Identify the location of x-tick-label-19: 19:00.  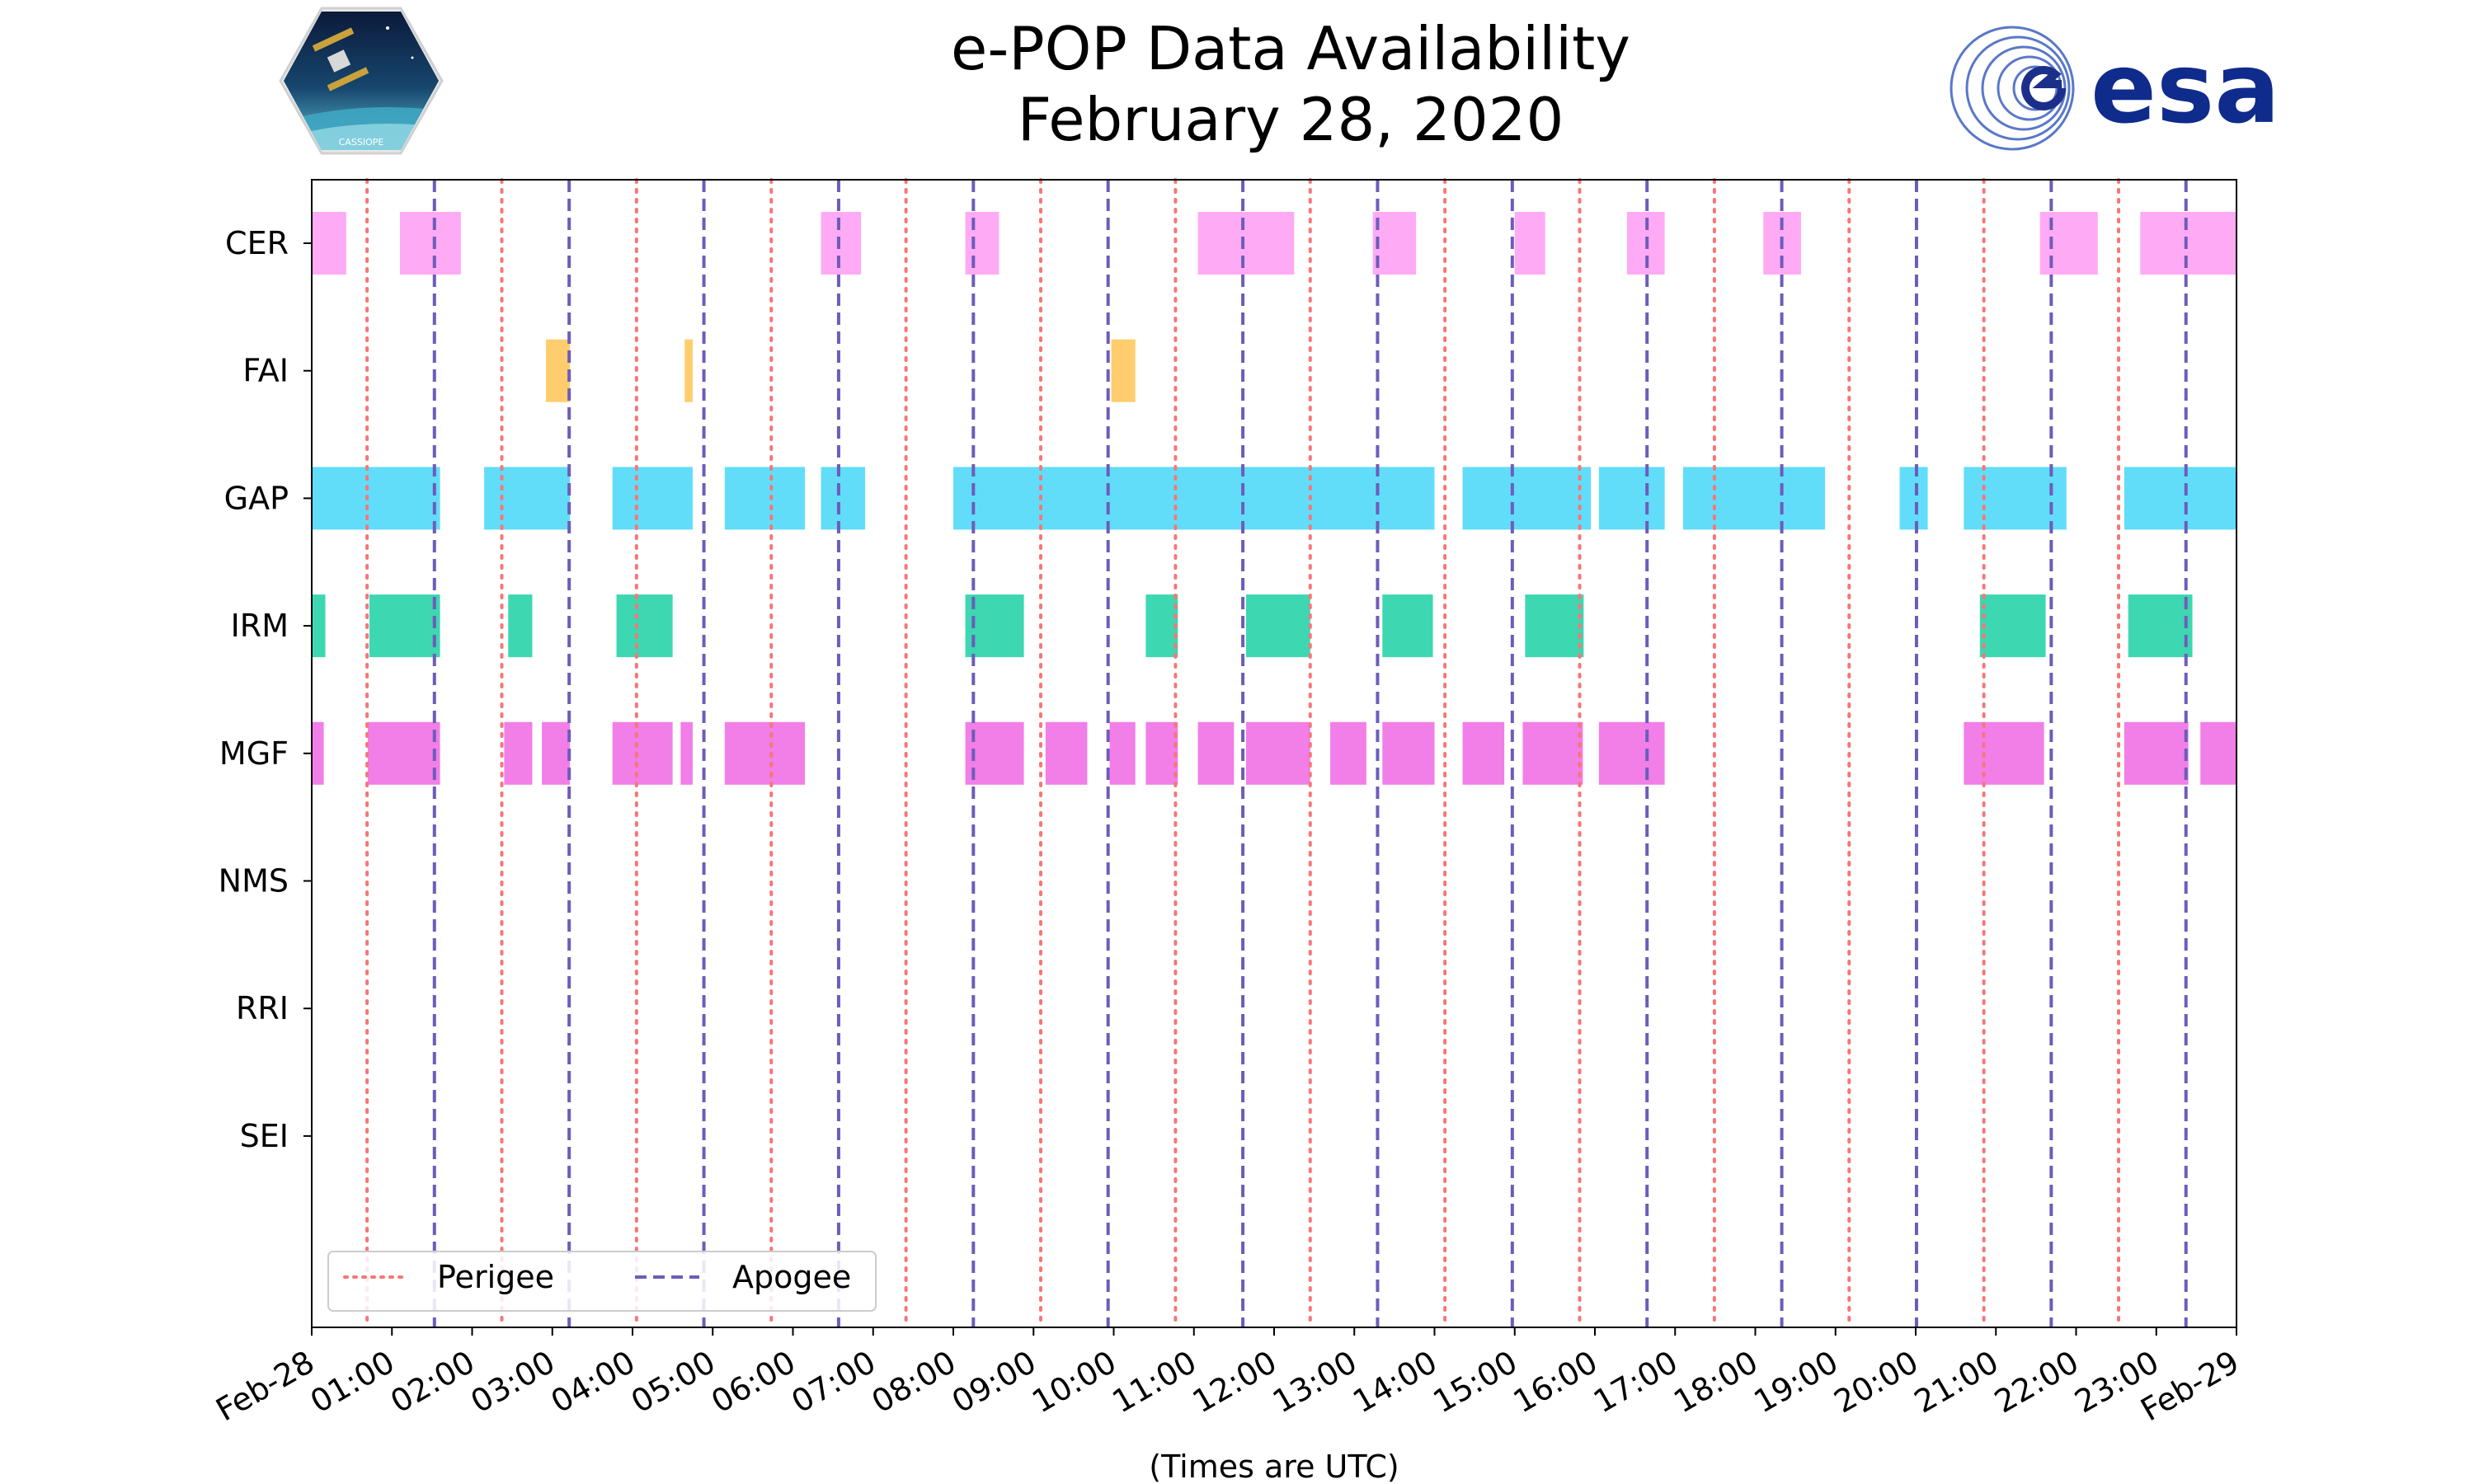
(1795, 1382).